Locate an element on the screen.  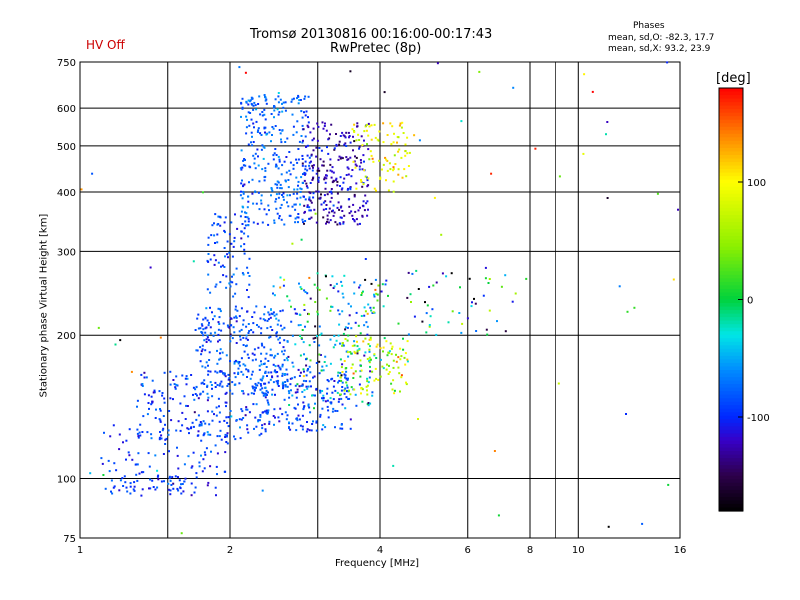
colorbar-tick-label: 0 is located at coordinates (750, 301).